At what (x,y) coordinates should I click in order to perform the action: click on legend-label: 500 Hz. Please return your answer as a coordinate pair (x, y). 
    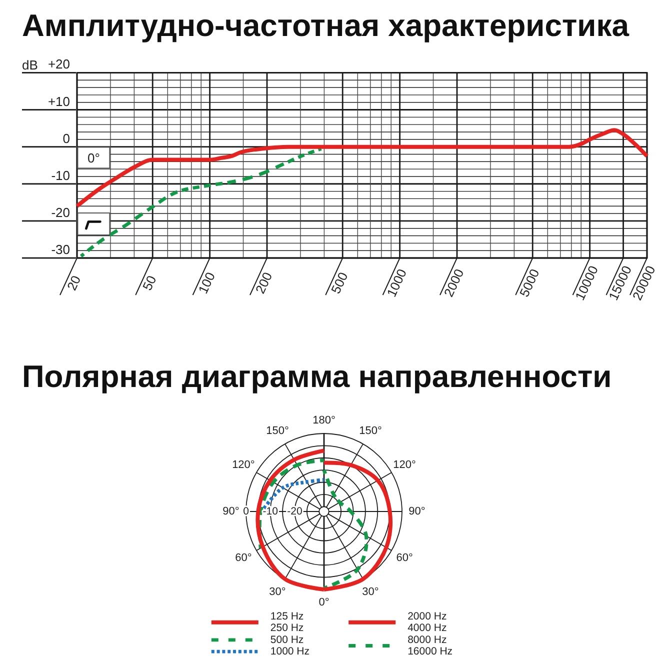
    Looking at the image, I should click on (287, 640).